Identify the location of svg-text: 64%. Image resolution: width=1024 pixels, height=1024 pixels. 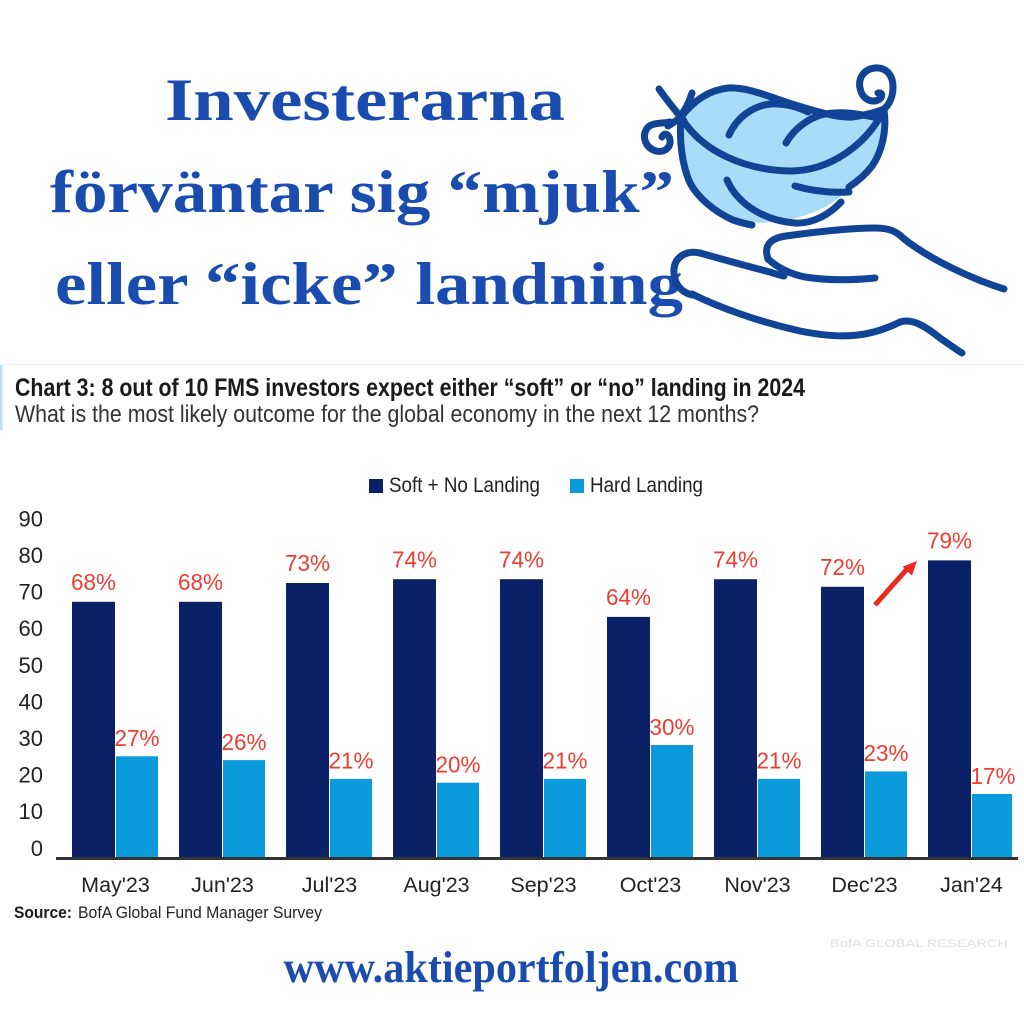
(628, 597).